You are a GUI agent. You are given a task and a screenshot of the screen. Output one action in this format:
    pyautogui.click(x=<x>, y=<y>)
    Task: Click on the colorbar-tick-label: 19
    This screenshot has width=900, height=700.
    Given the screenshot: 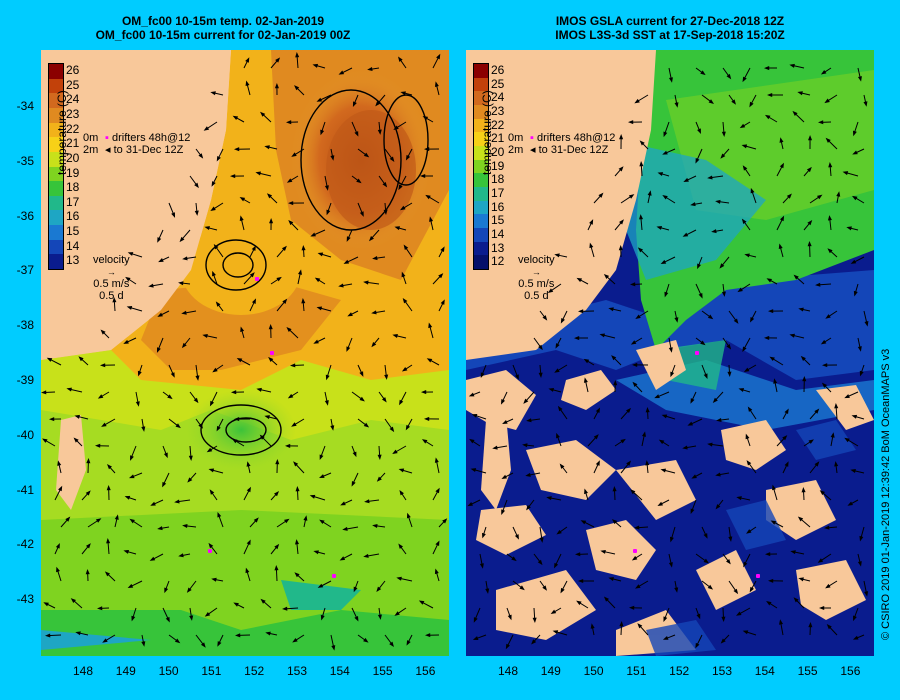 What is the action you would take?
    pyautogui.click(x=498, y=165)
    